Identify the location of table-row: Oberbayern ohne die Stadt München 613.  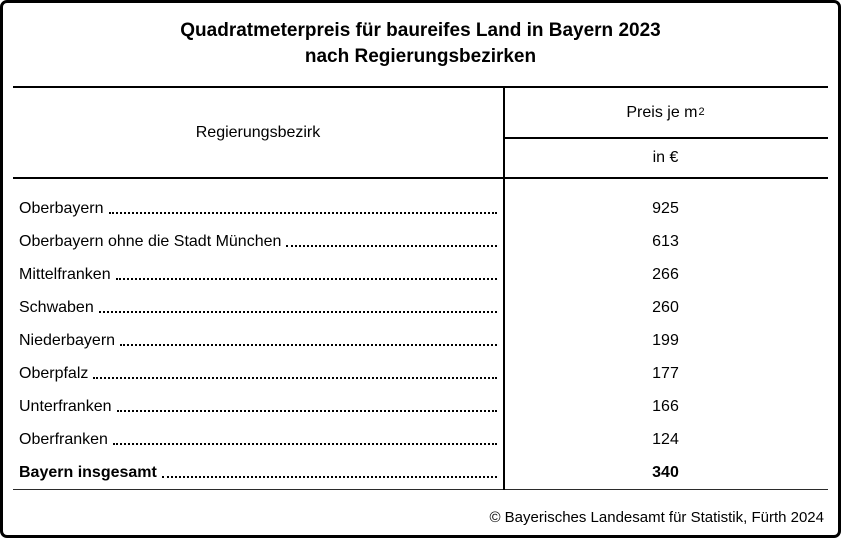
(420, 241).